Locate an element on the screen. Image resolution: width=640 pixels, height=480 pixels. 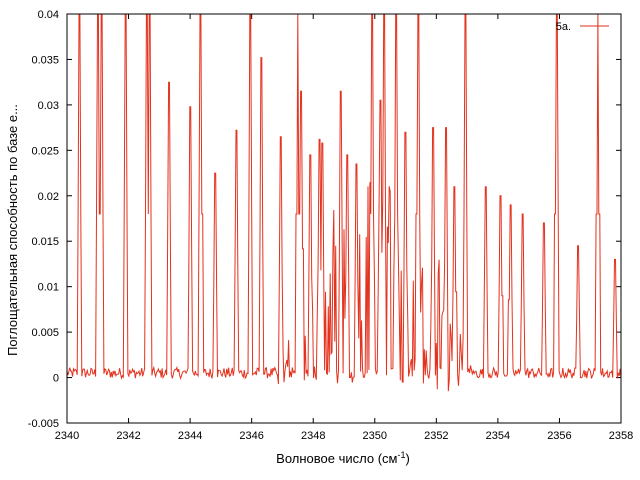
y-tick-label: 0.005 is located at coordinates (45, 333).